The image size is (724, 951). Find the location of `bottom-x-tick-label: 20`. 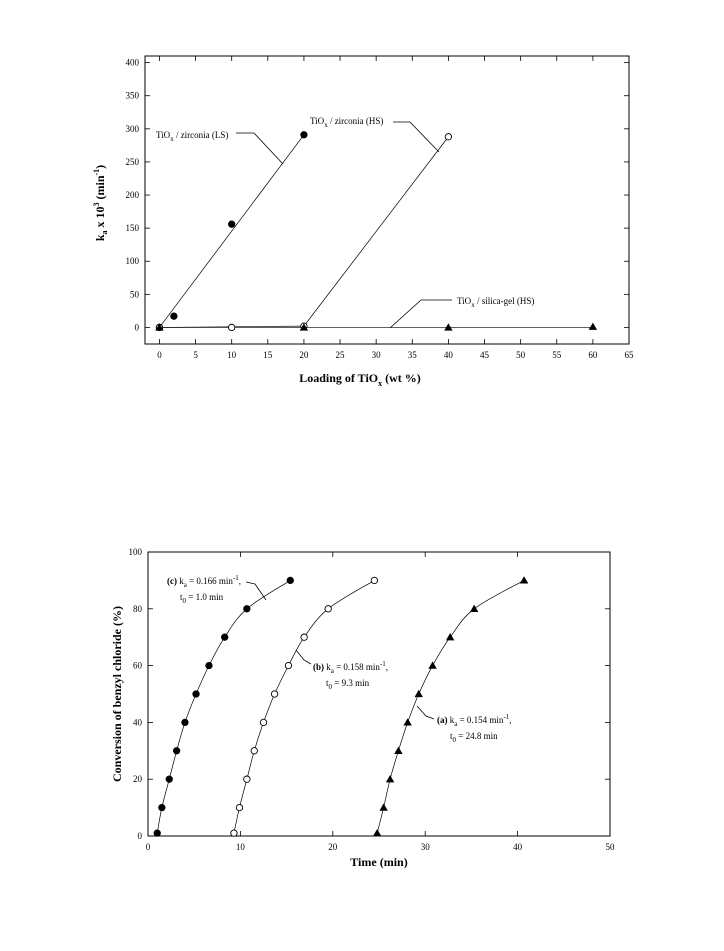

bottom-x-tick-label: 20 is located at coordinates (333, 847).